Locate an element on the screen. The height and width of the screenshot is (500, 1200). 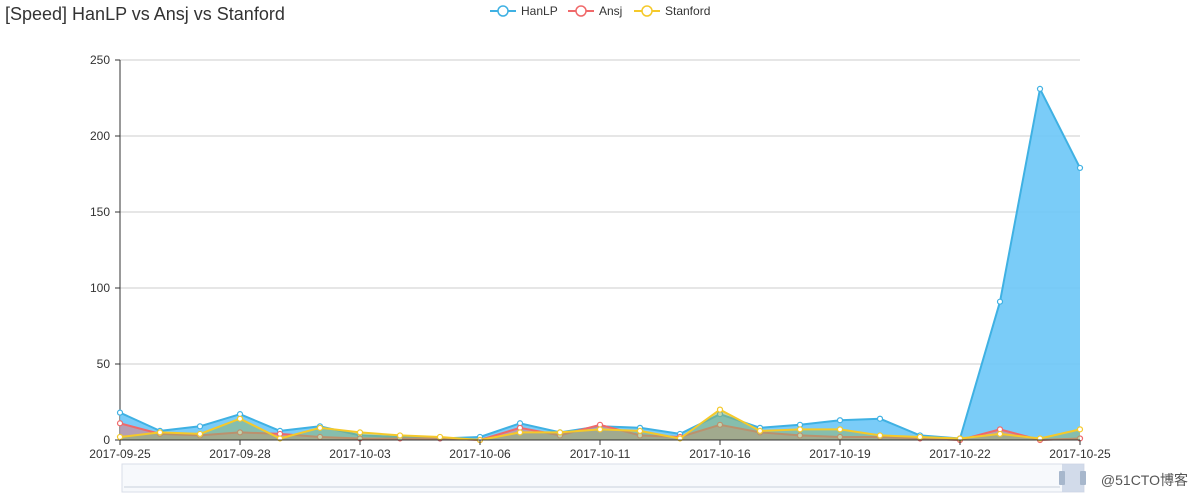
y-axis: 0 50 100 150 200 250 is located at coordinates (105, 250).